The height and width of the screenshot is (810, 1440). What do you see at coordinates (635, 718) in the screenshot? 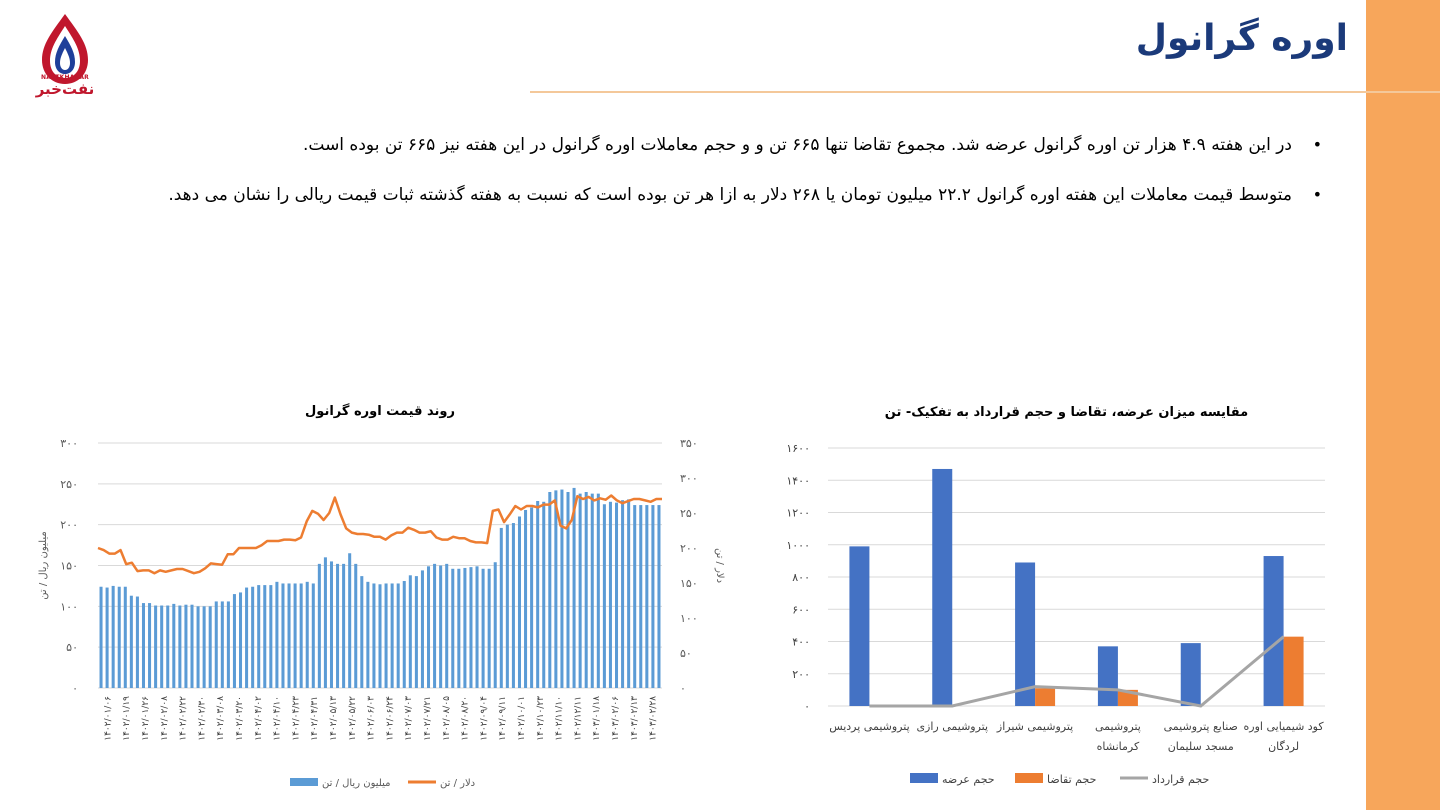
I see `x-tick-label: ۱۴۰۳/۰۲/۱۳` at bounding box center [635, 718].